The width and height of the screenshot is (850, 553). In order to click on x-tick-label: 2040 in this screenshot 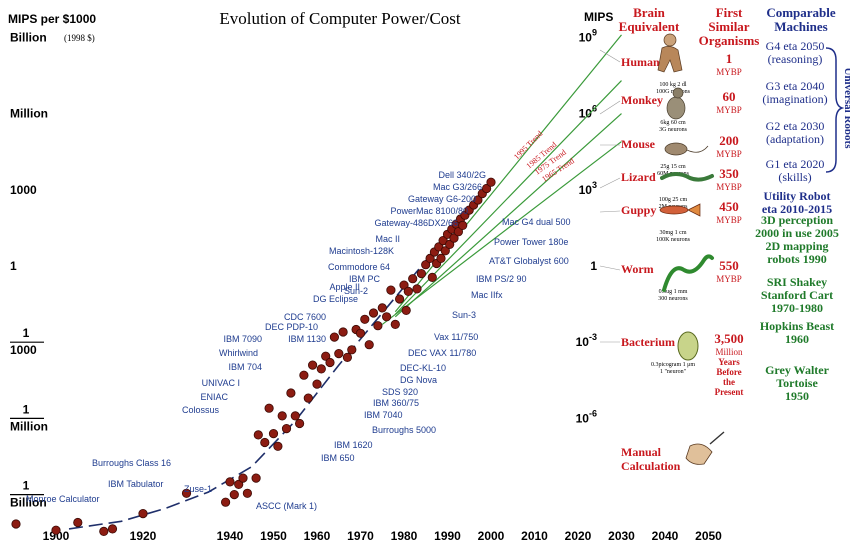, I will do `click(665, 536)`.